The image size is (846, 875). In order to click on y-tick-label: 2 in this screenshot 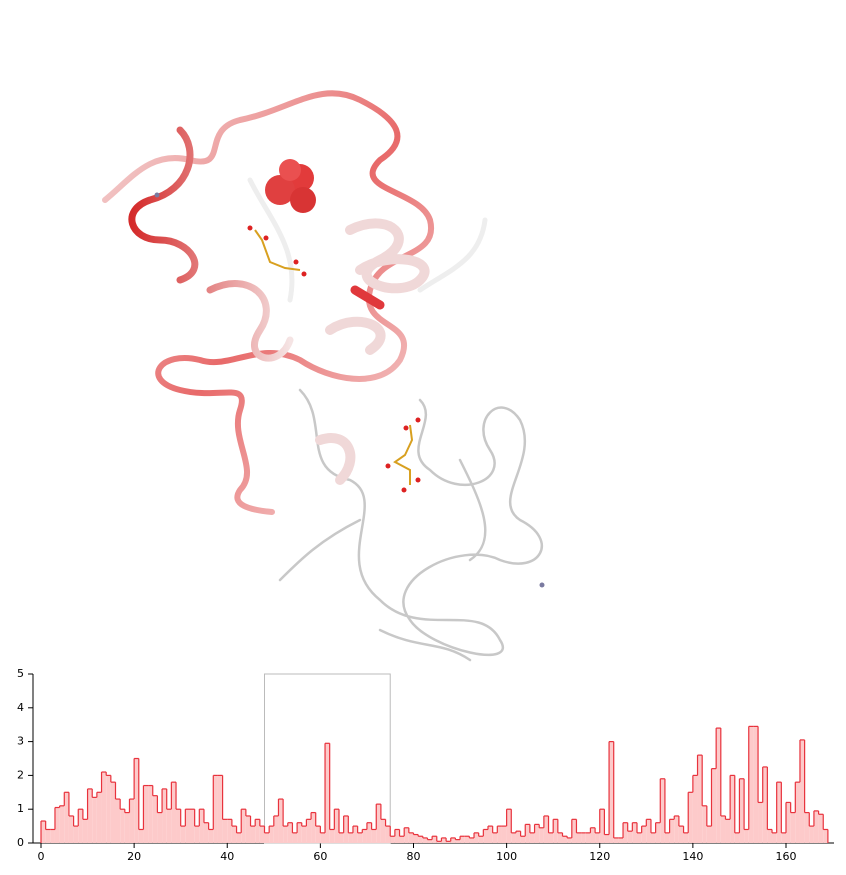, I will do `click(20, 774)`.